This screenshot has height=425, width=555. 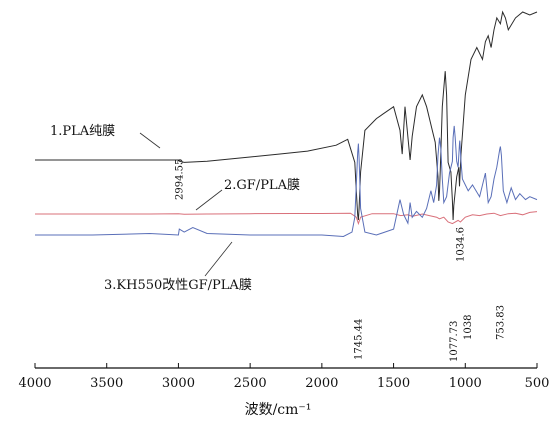 I want to click on series-label-1: 1.PLA纯膜, so click(x=82, y=131).